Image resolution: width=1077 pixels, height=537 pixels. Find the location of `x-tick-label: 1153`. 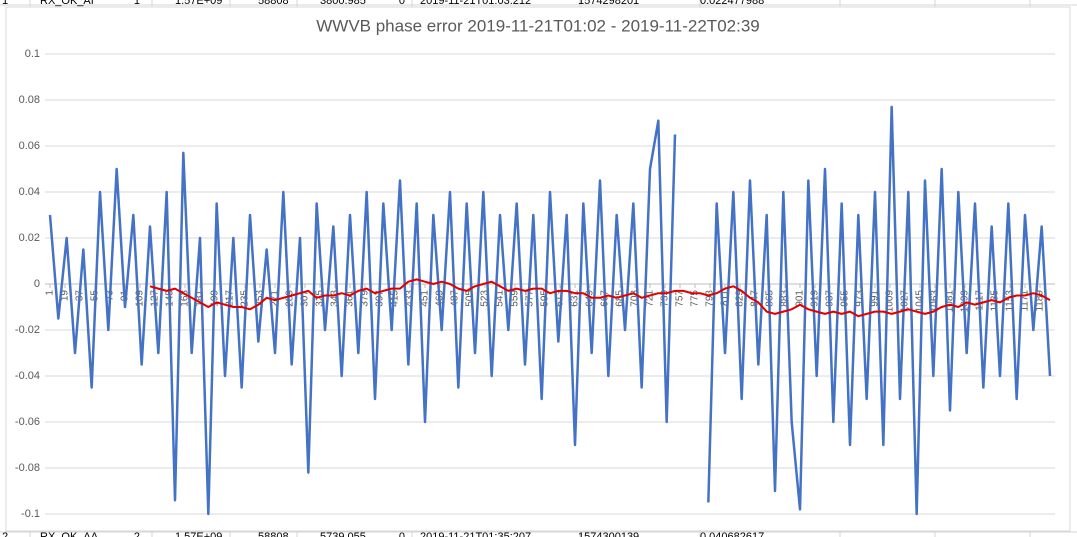

x-tick-label: 1153 is located at coordinates (1010, 301).